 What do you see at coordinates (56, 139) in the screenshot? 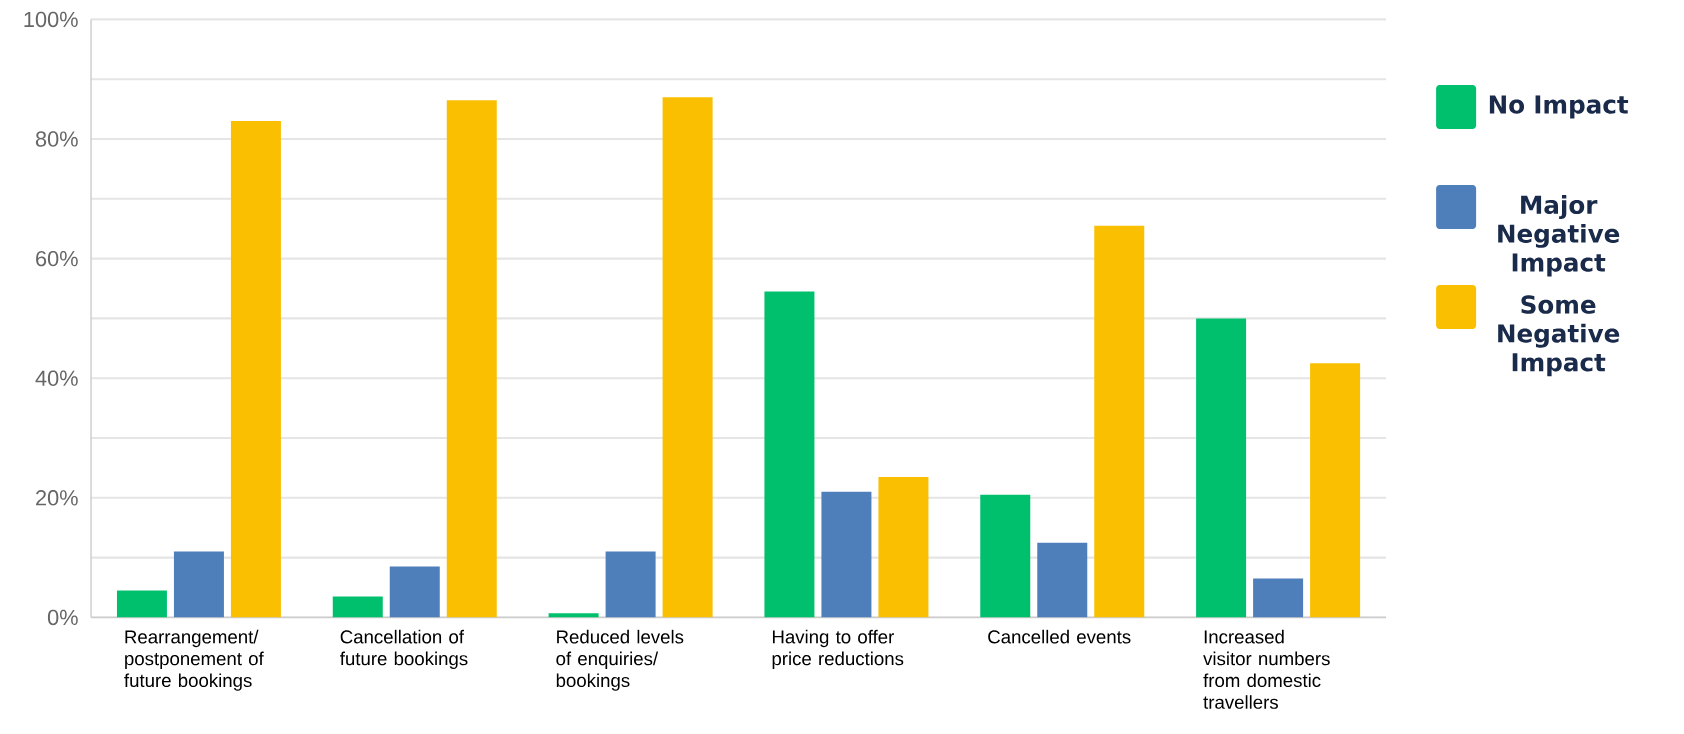
I see `y-tick-label: 80%` at bounding box center [56, 139].